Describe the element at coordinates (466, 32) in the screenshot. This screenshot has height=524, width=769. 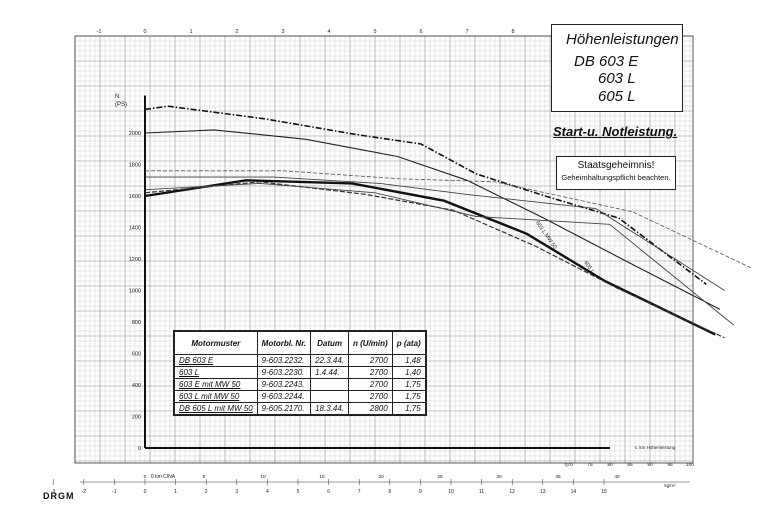
I see `top-tick-label: 7` at that location.